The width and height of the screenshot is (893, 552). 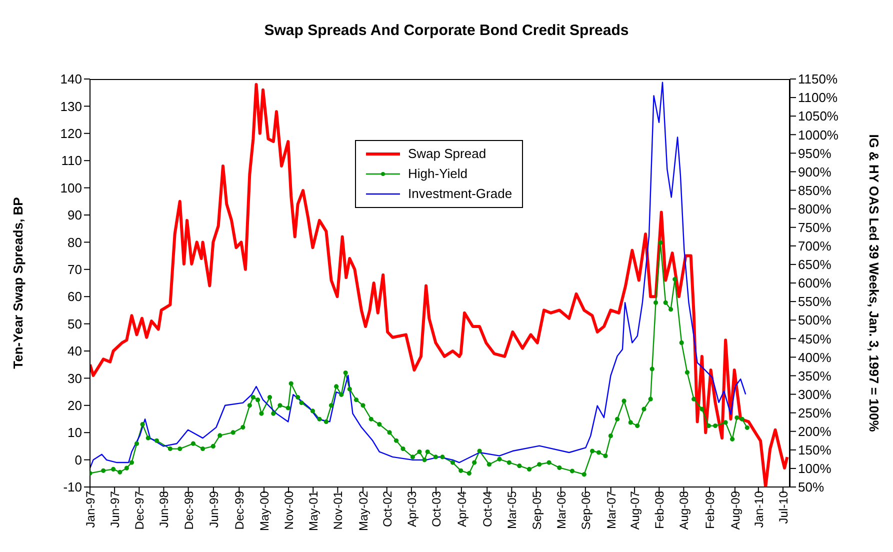 I want to click on y2-tick-label: 150%, so click(x=815, y=450).